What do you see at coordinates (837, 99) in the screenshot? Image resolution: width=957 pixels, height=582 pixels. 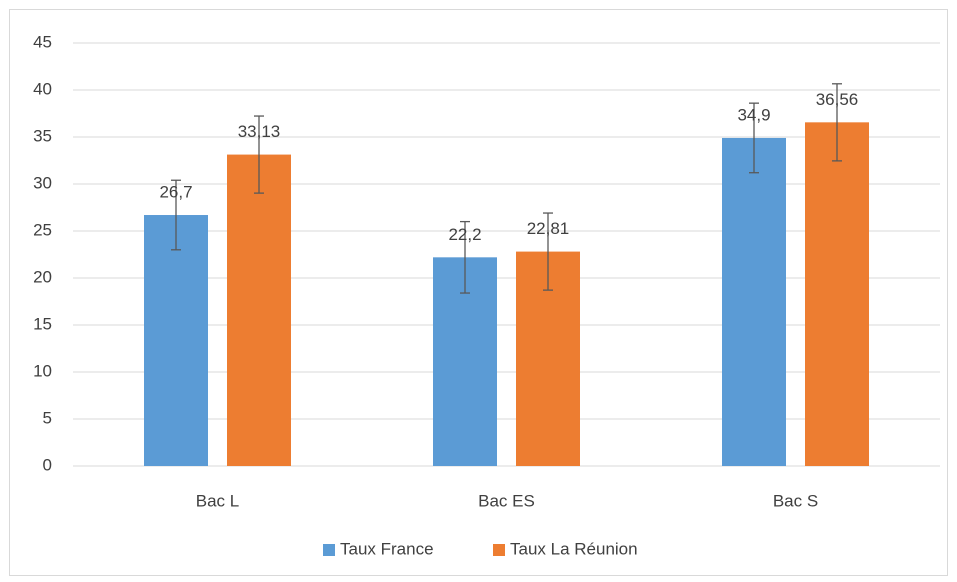 I see `data-label: 36,56` at bounding box center [837, 99].